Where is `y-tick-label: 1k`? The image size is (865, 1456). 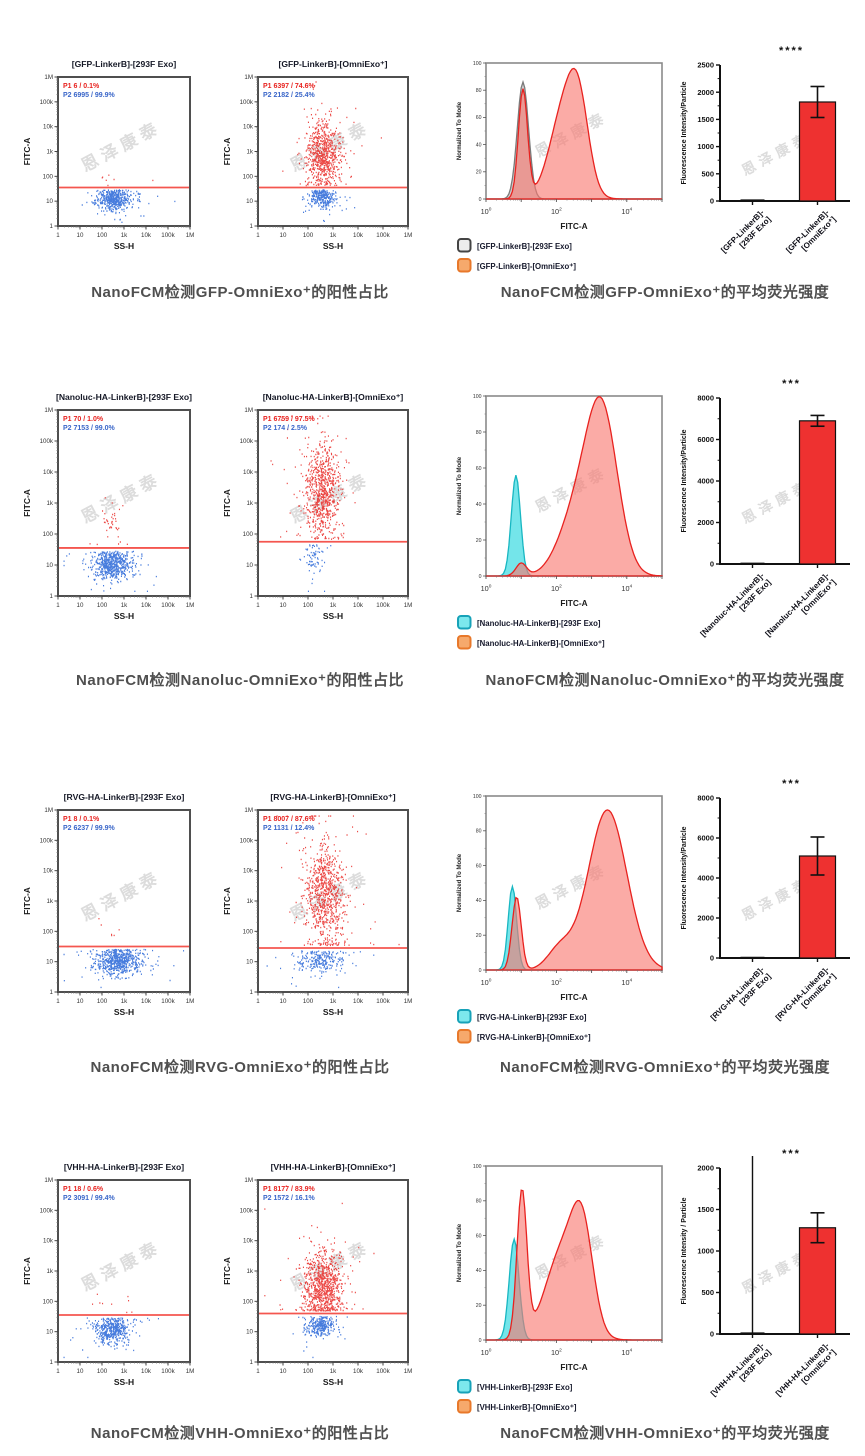 y-tick-label: 1k is located at coordinates (249, 901).